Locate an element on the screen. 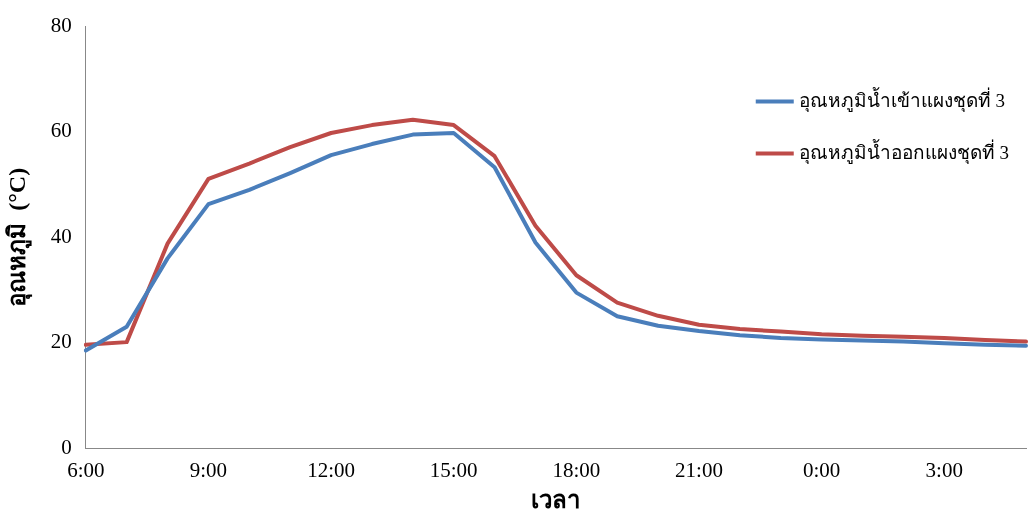 This screenshot has width=1029, height=516. legend-label: อุณหภูมิน้ำออกแผงชุดที่ 3 is located at coordinates (903, 151).